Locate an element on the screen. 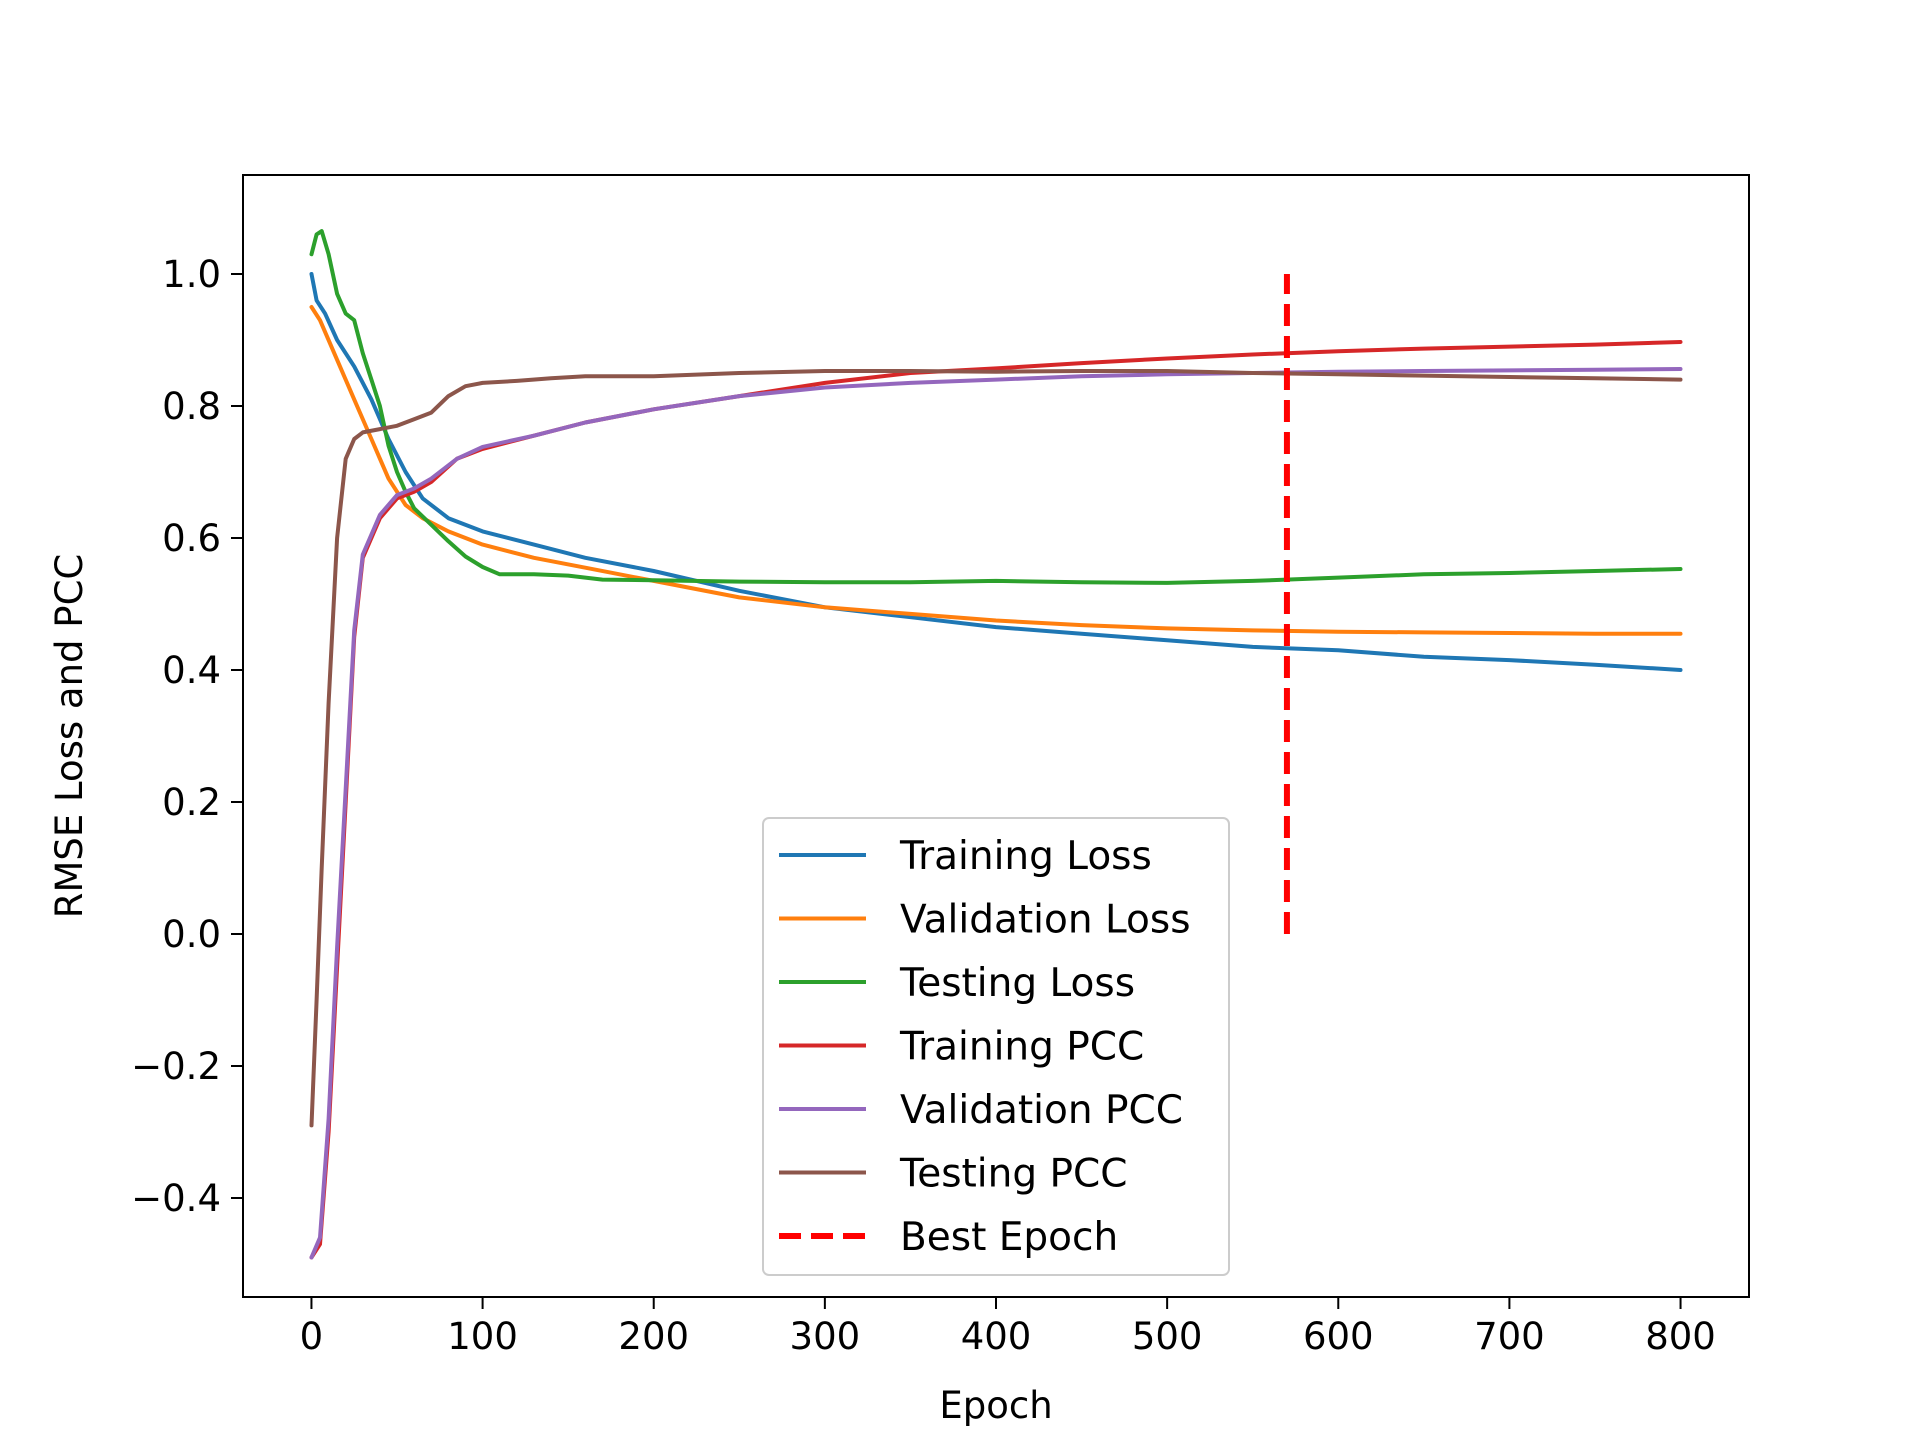 This screenshot has width=1920, height=1440. x-tick-label: 500 is located at coordinates (1167, 1336).